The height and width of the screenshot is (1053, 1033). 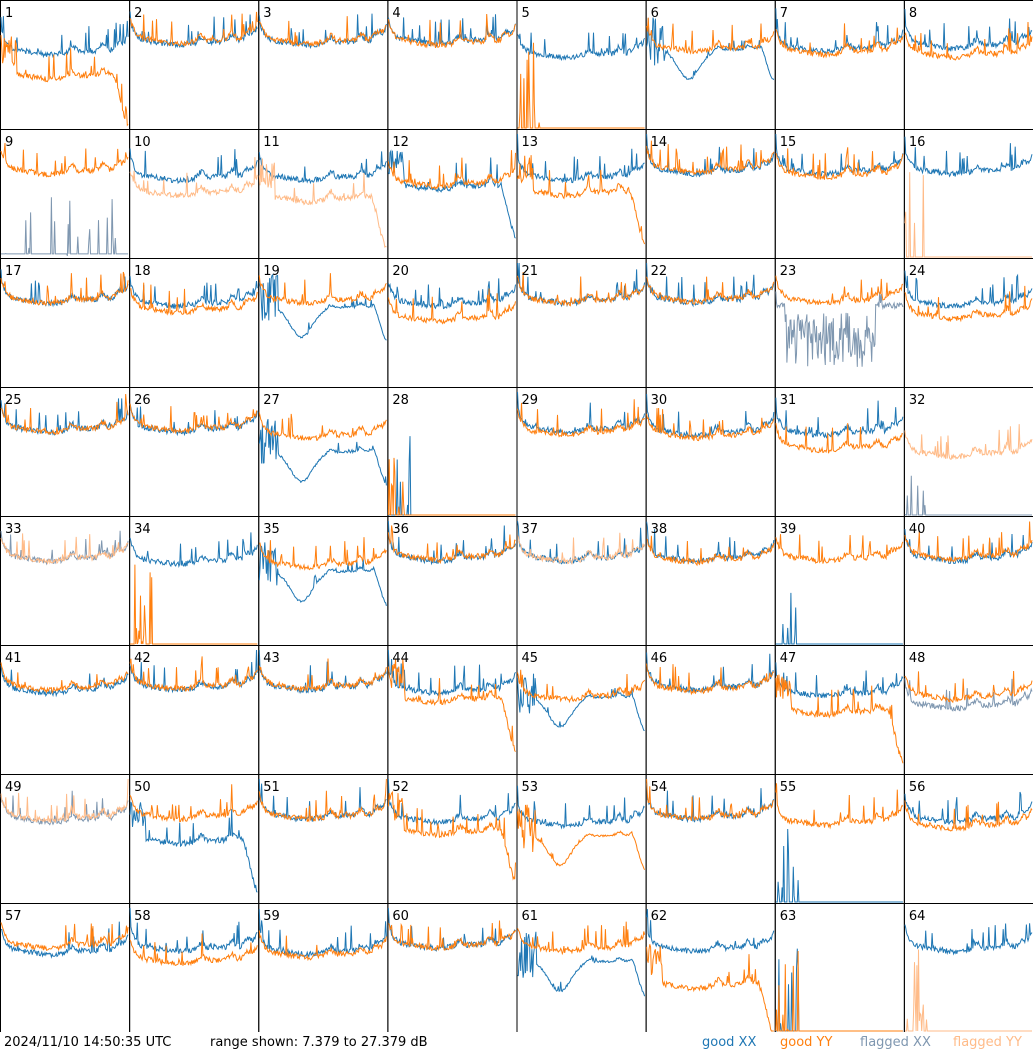 What do you see at coordinates (65, 710) in the screenshot?
I see `panel-41: 41` at bounding box center [65, 710].